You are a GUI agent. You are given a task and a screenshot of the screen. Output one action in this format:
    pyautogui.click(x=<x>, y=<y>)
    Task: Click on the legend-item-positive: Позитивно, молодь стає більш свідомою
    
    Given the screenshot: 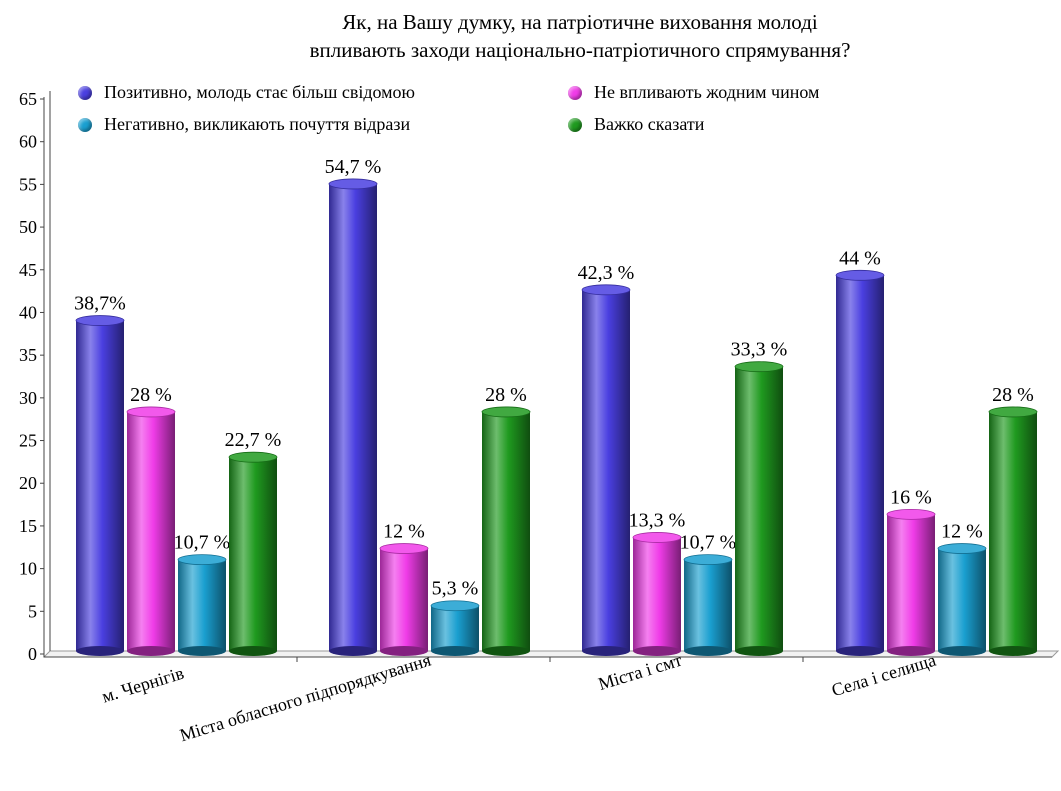 What is the action you would take?
    pyautogui.click(x=246, y=92)
    